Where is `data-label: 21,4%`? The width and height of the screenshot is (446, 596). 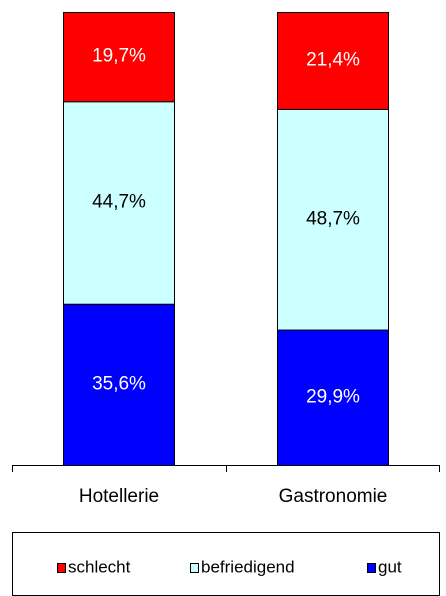 data-label: 21,4% is located at coordinates (333, 59).